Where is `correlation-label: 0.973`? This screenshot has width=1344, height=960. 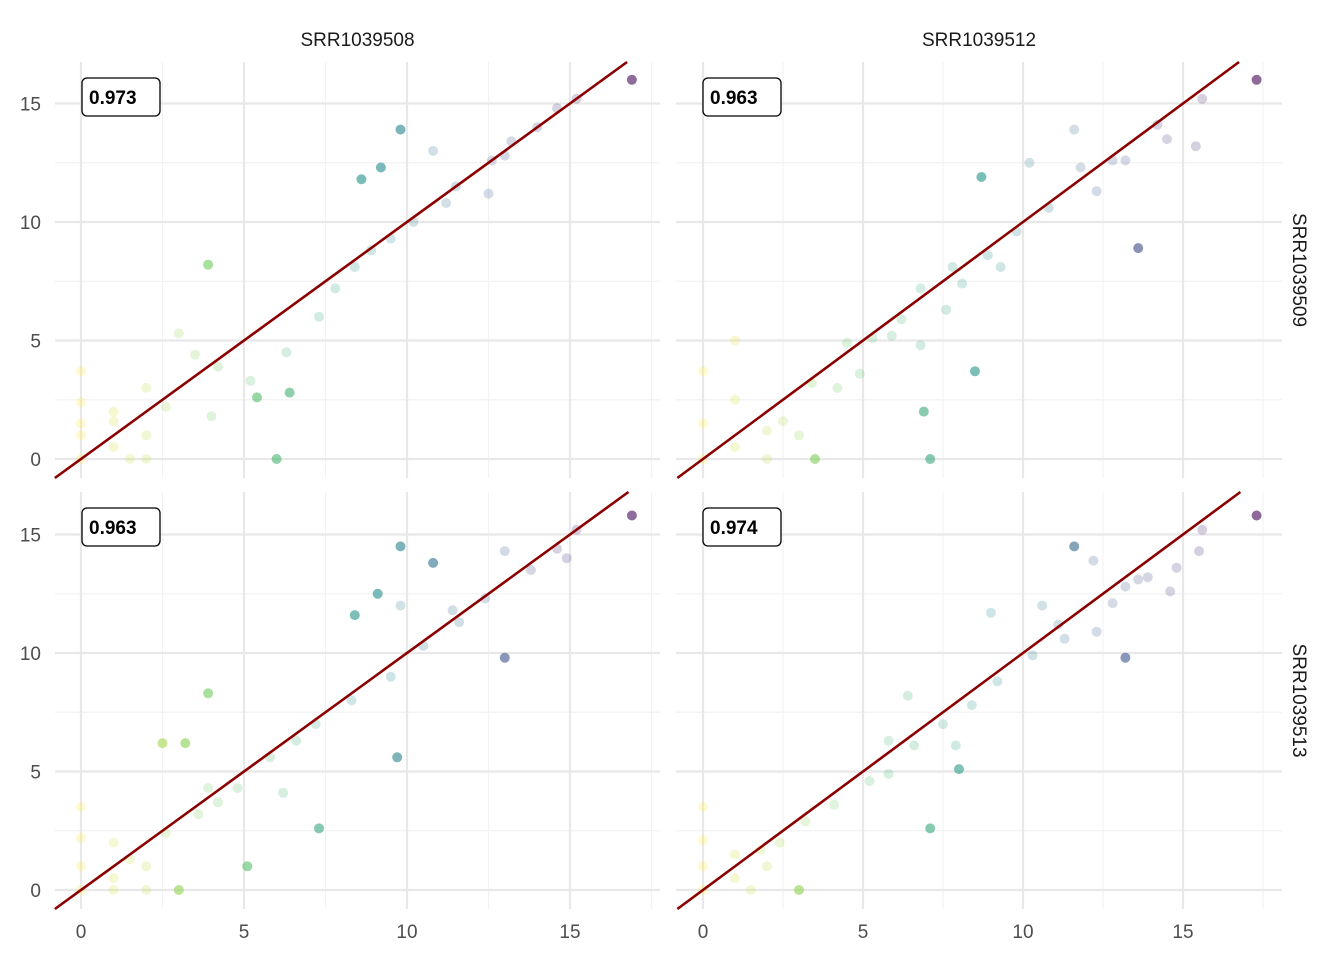 correlation-label: 0.973 is located at coordinates (113, 98).